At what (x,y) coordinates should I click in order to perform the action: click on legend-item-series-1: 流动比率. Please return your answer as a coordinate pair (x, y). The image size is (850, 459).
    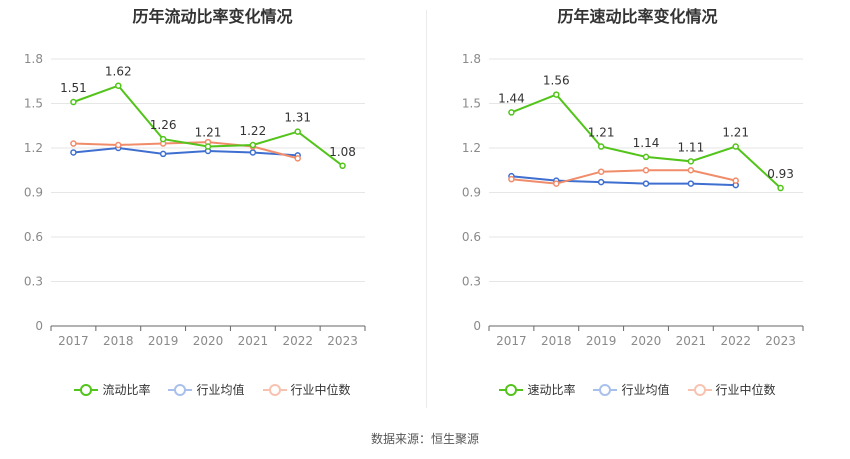
    Looking at the image, I should click on (112, 389).